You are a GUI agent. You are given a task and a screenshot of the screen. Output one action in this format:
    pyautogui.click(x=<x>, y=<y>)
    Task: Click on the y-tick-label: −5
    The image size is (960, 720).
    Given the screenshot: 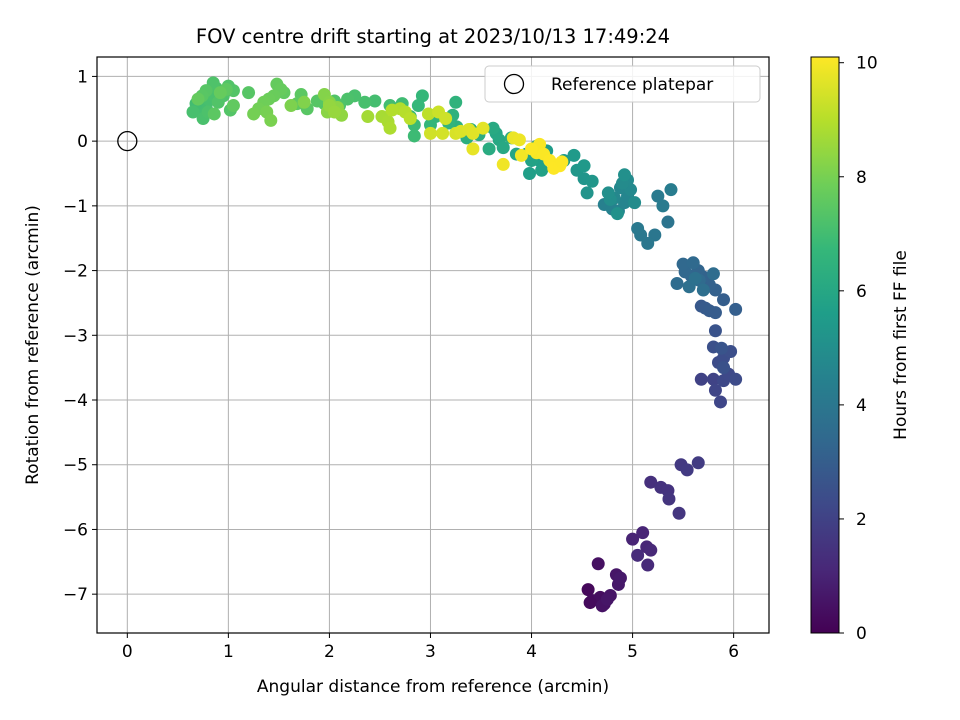 What is the action you would take?
    pyautogui.click(x=75, y=466)
    